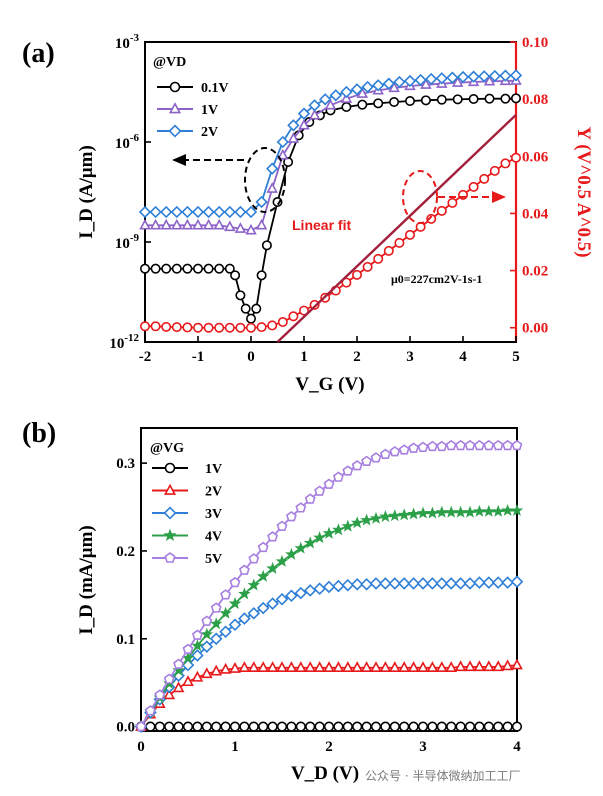 The width and height of the screenshot is (603, 796). What do you see at coordinates (423, 747) in the screenshot?
I see `panel-b-xtick-label: 3` at bounding box center [423, 747].